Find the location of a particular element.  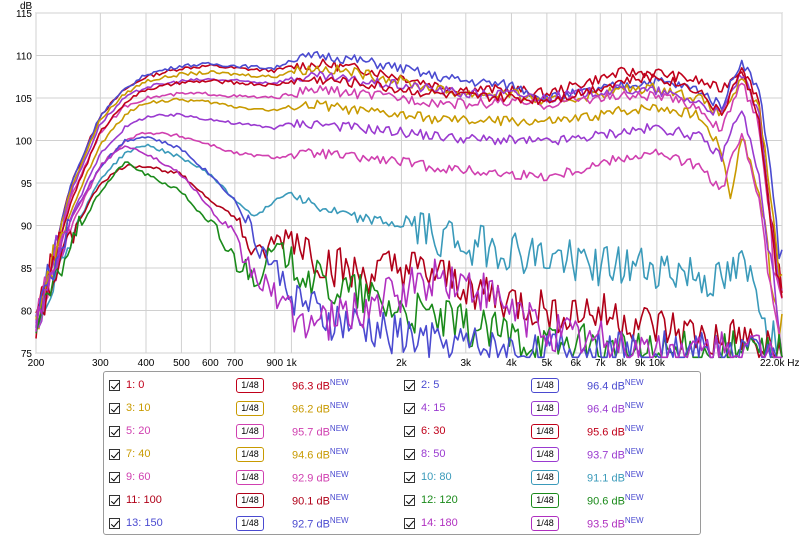

y-tick-label: 90 is located at coordinates (27, 227).